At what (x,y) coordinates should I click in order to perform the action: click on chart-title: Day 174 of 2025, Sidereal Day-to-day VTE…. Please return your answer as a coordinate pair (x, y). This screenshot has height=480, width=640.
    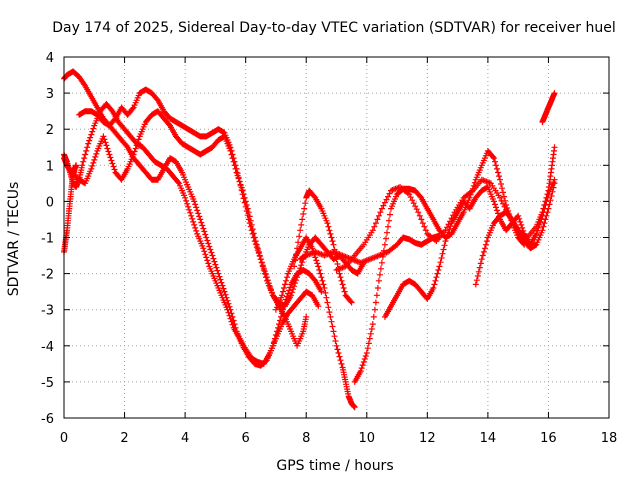
    Looking at the image, I should click on (333, 28).